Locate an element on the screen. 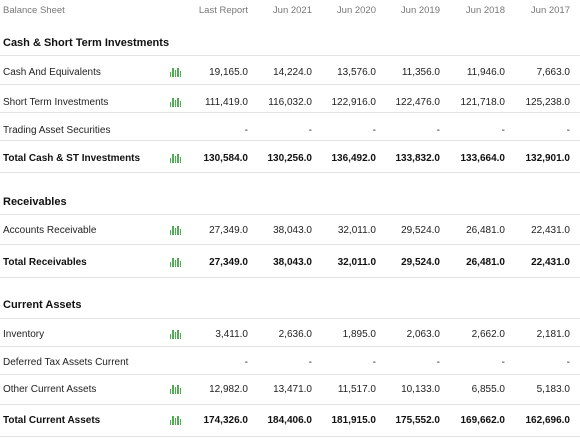 Image resolution: width=580 pixels, height=439 pixels. row-label: Inventory is located at coordinates (24, 334).